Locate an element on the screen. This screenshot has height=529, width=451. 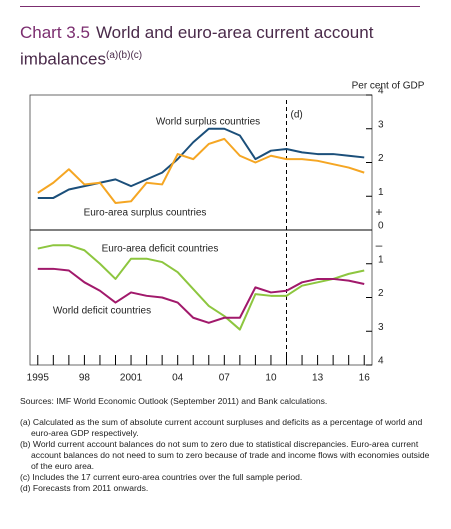
x-tick-label: 07 is located at coordinates (225, 378).